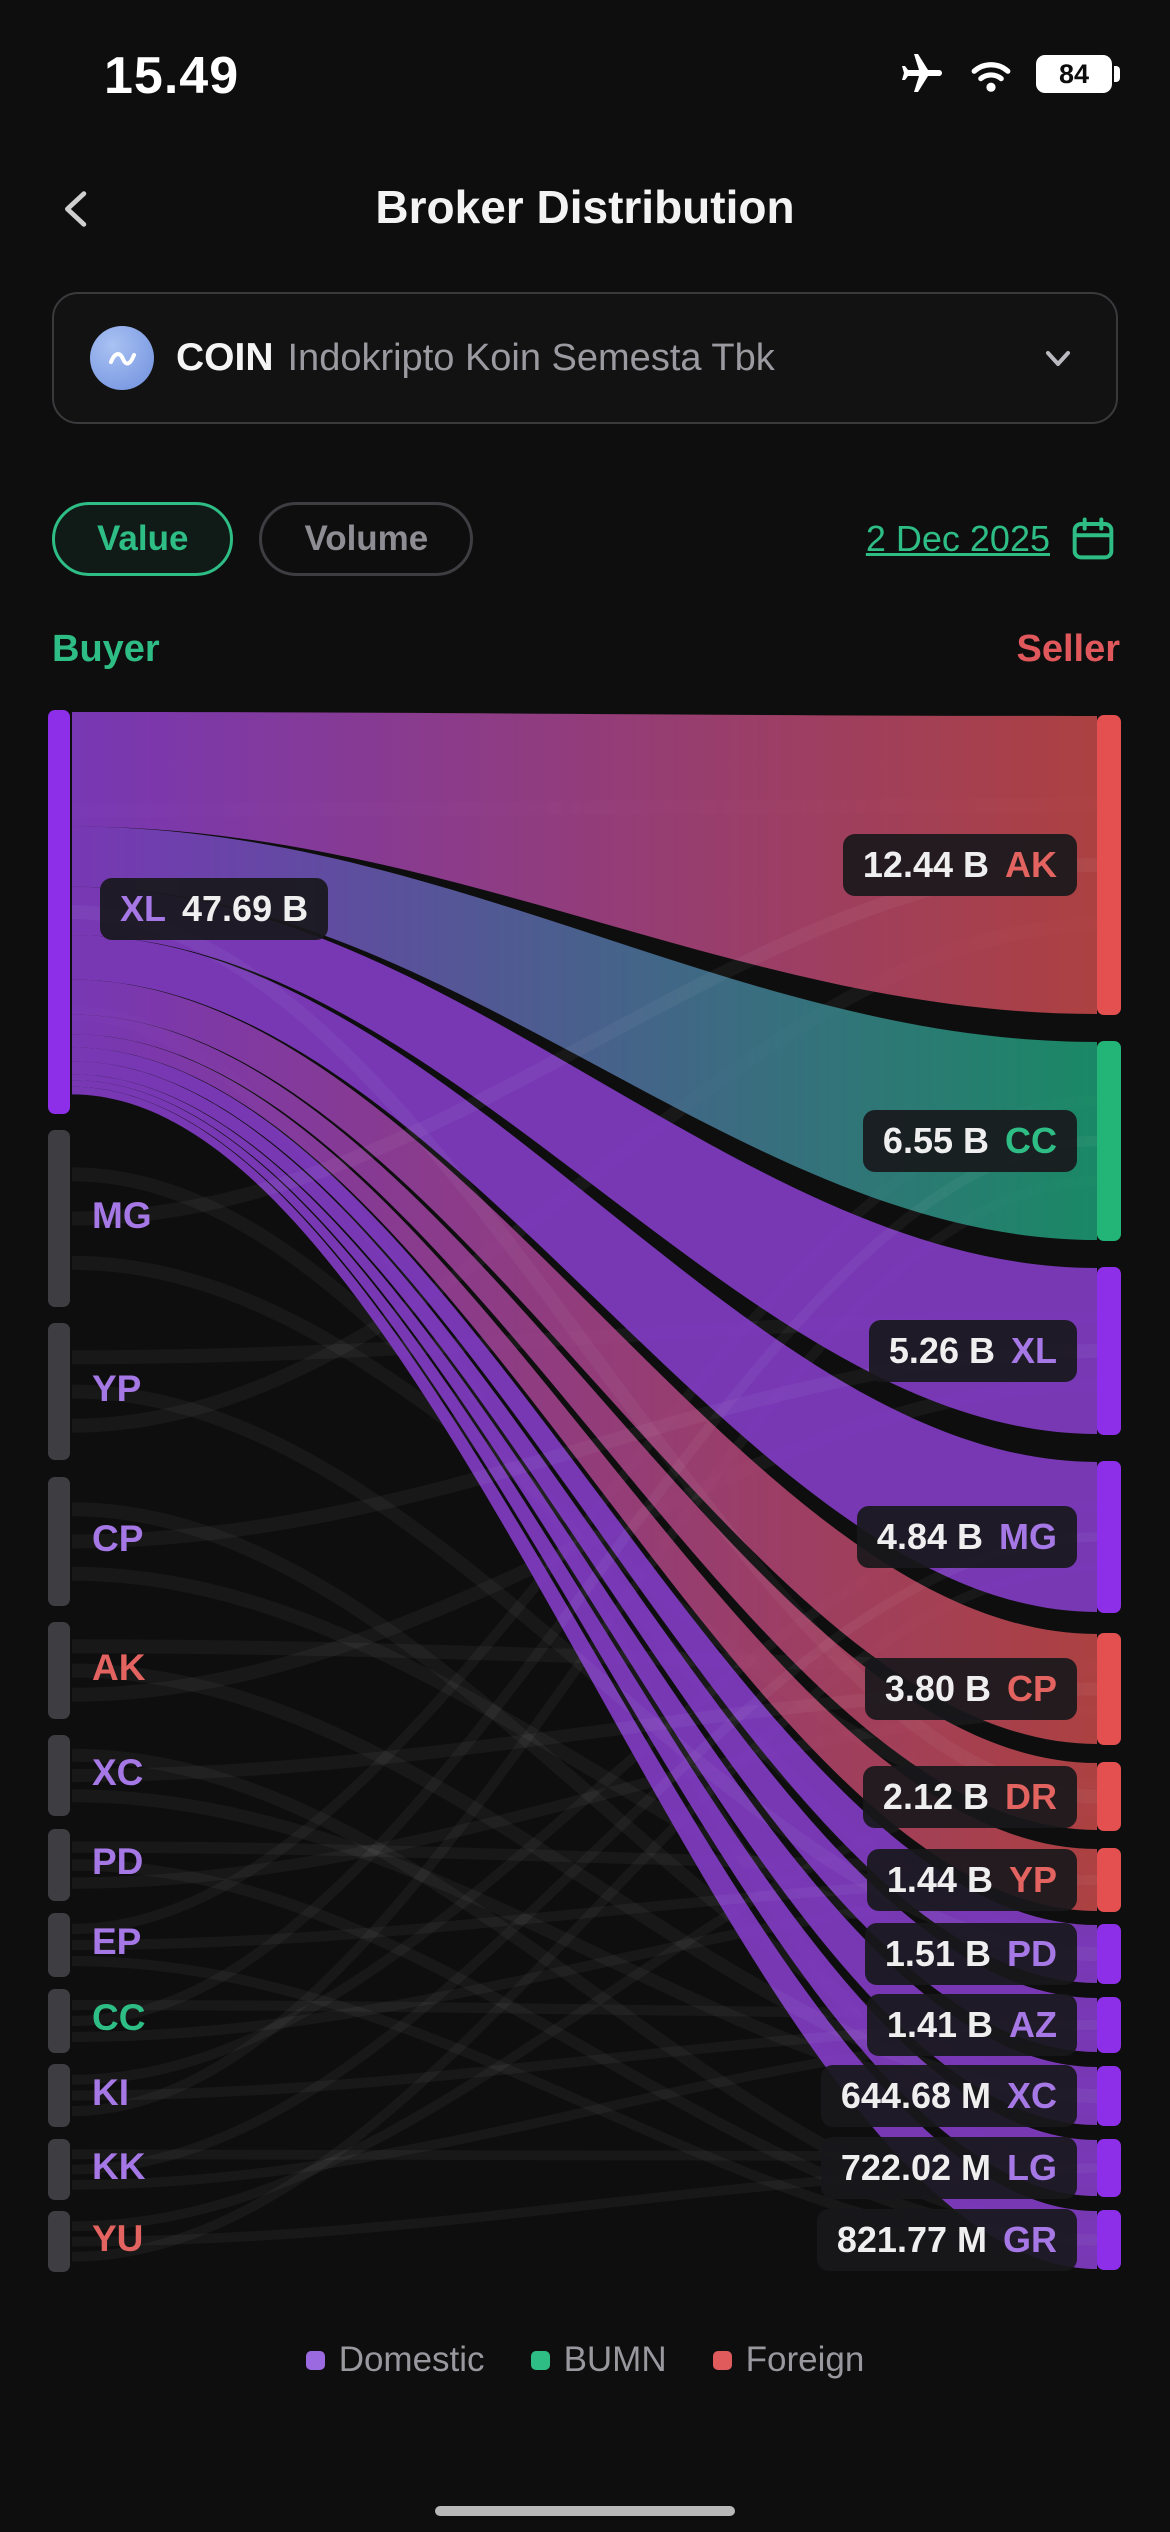 This screenshot has width=1170, height=2532. Describe the element at coordinates (1033, 1350) in the screenshot. I see `seller-code: XL` at that location.